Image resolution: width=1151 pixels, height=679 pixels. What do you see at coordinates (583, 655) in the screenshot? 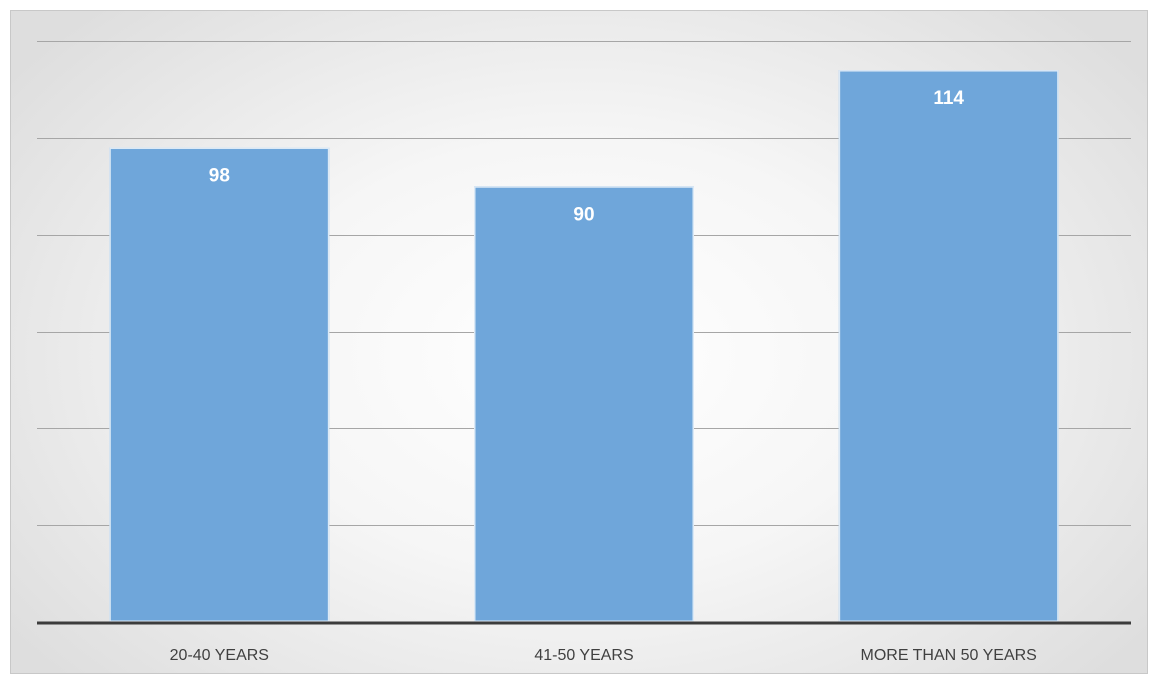
I see `category-label: 41-50 YEARS` at bounding box center [583, 655].